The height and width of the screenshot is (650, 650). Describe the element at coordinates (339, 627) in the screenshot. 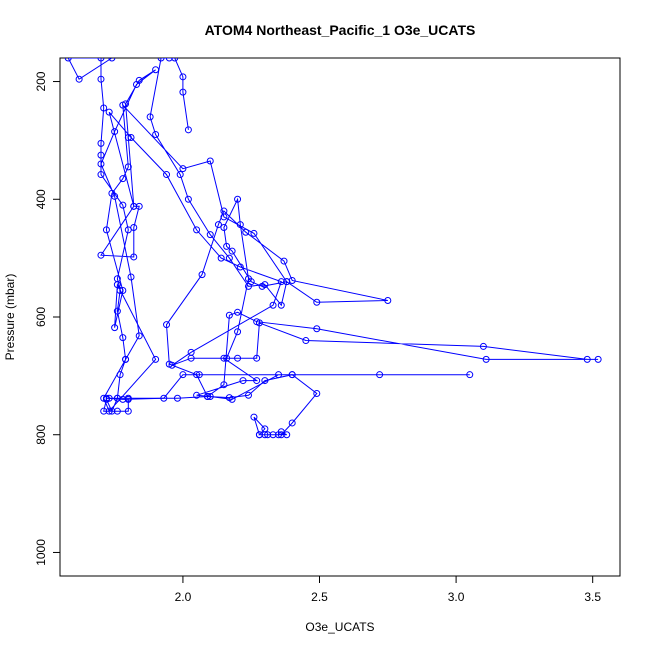

I see `x-axis-label: O3e_UCATS` at that location.